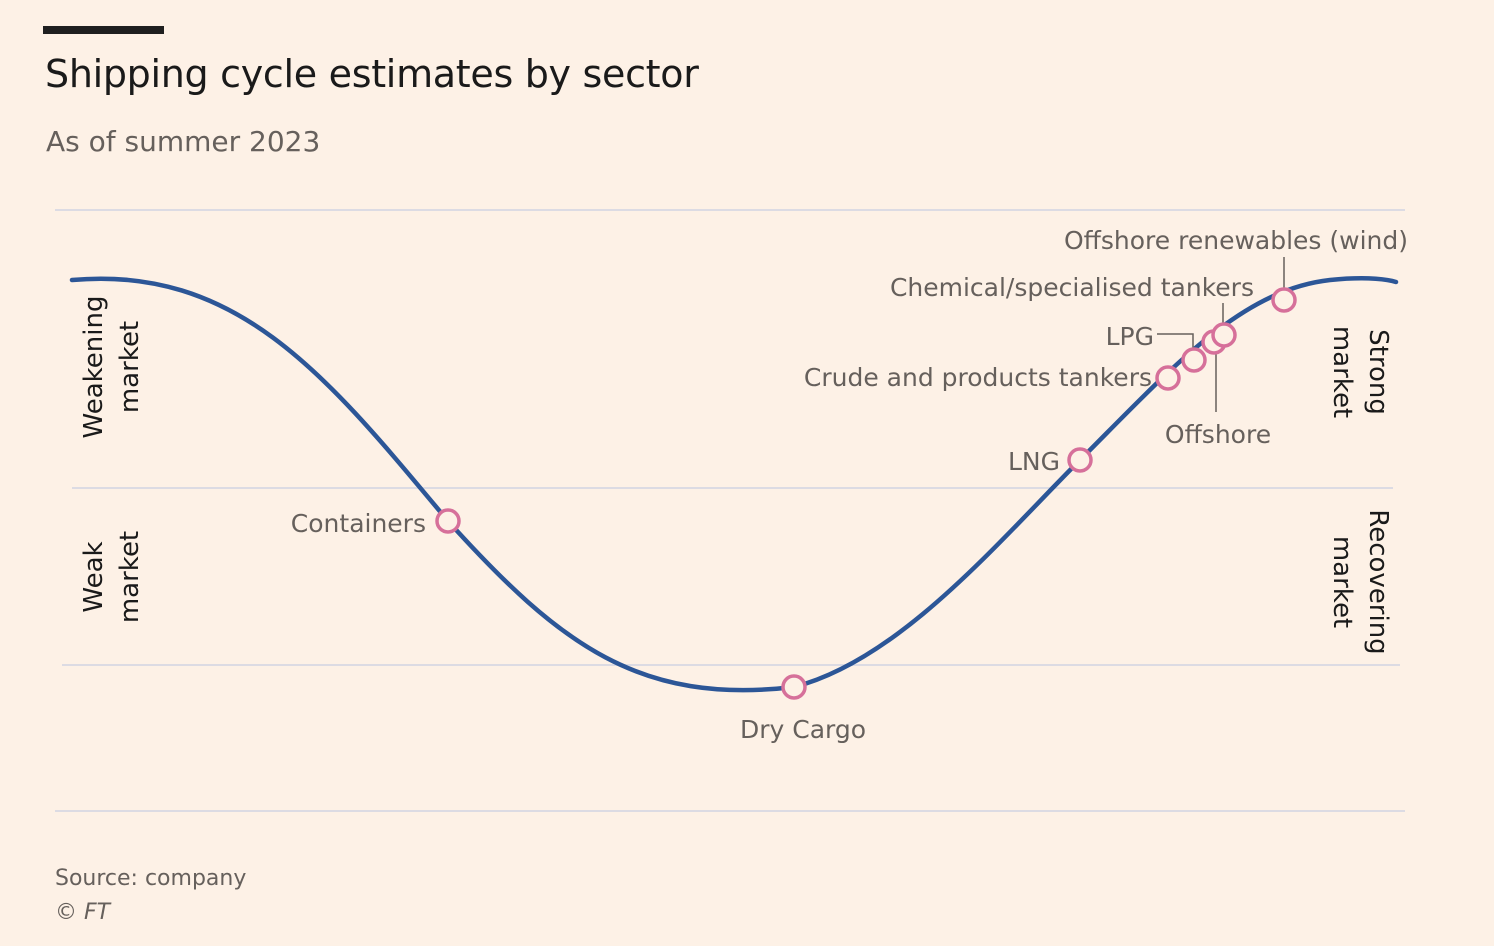  I want to click on zone-strong-line2: market, so click(1342, 372).